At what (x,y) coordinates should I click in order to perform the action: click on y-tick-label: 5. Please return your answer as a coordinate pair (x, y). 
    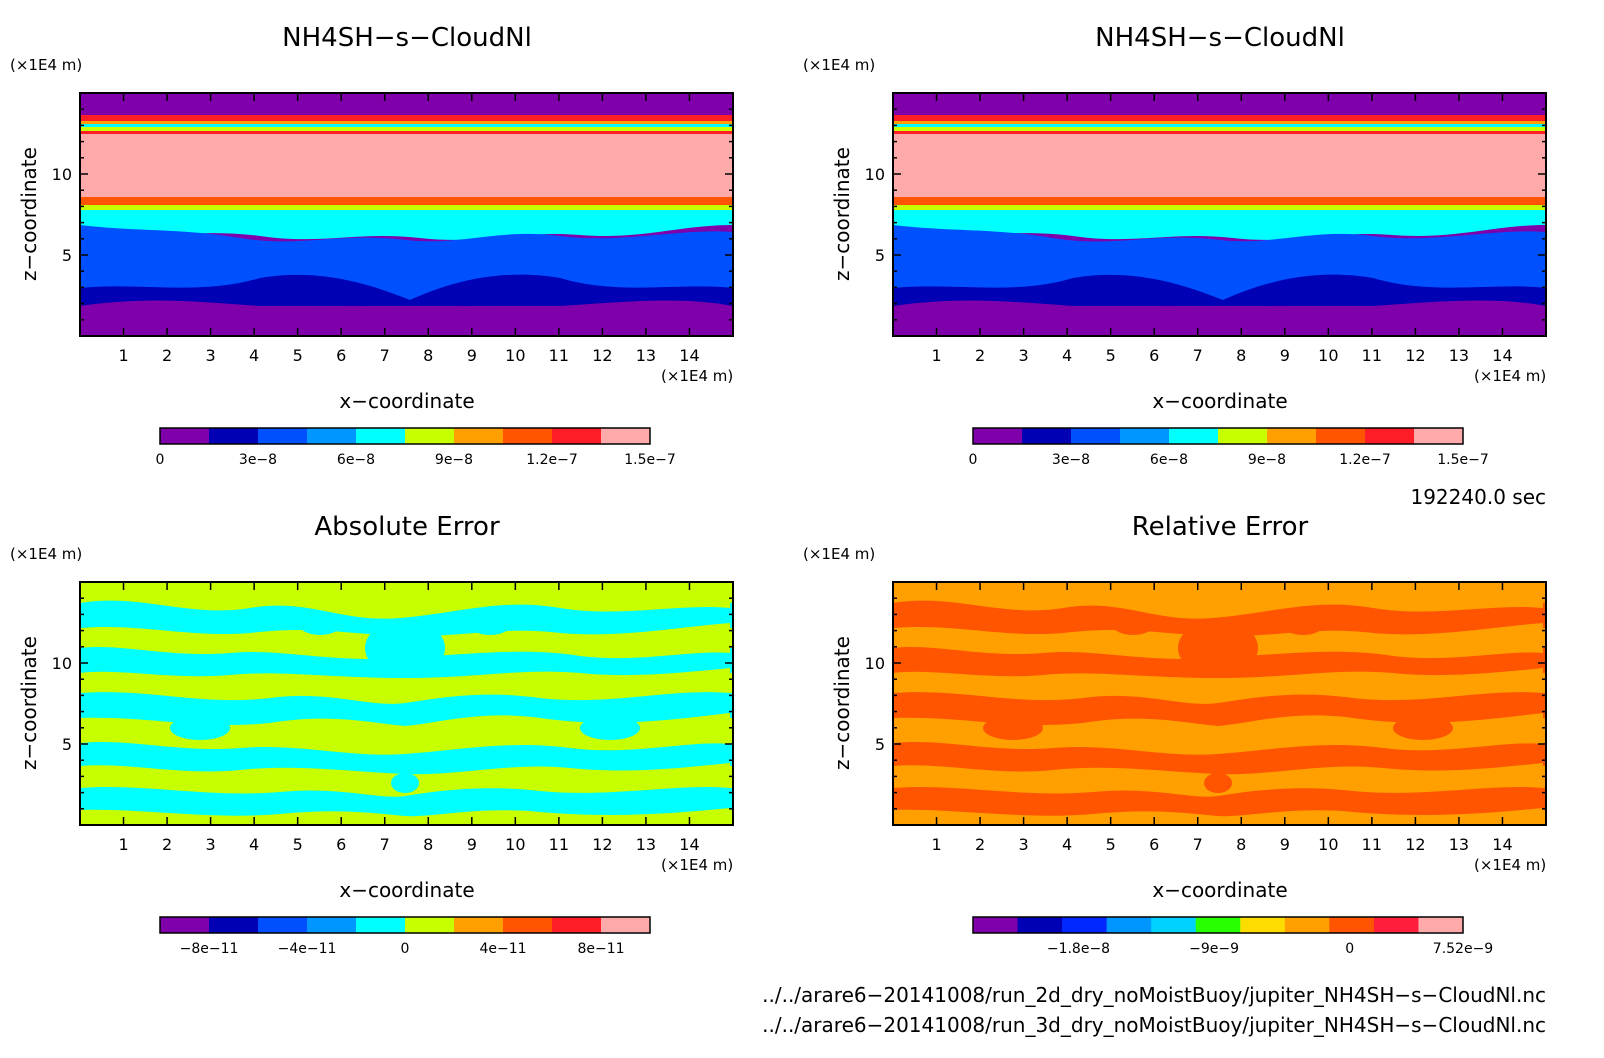
    Looking at the image, I should click on (880, 255).